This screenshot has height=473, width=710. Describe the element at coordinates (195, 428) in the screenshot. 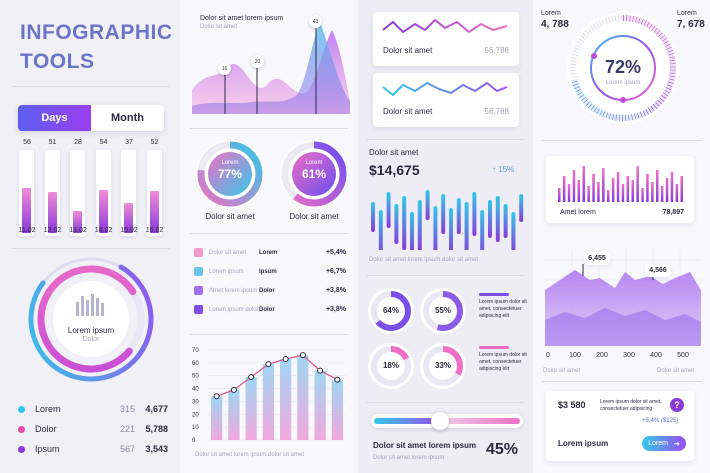

I see `y-tick-label: 10` at that location.